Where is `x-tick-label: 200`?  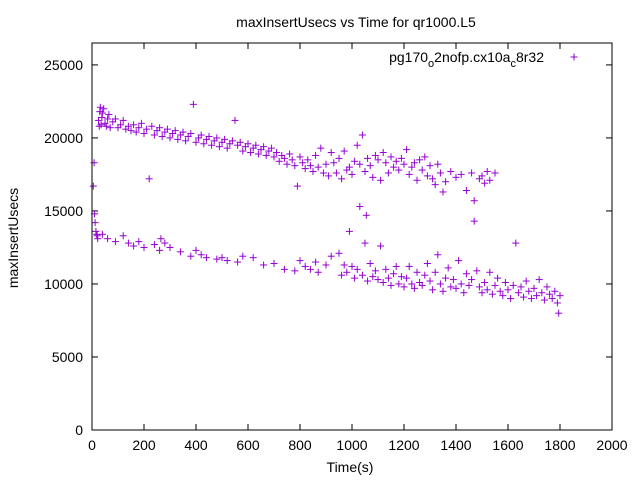 x-tick-label: 200 is located at coordinates (144, 445).